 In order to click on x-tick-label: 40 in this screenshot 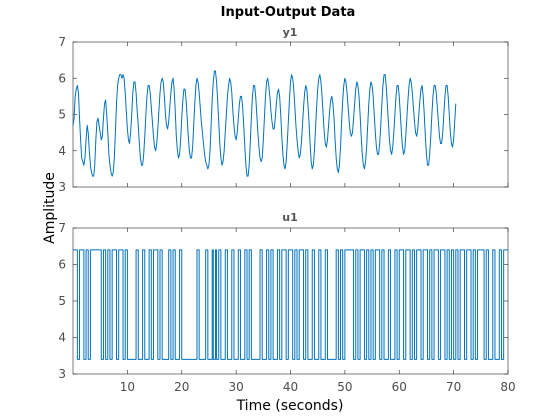, I will do `click(290, 387)`.